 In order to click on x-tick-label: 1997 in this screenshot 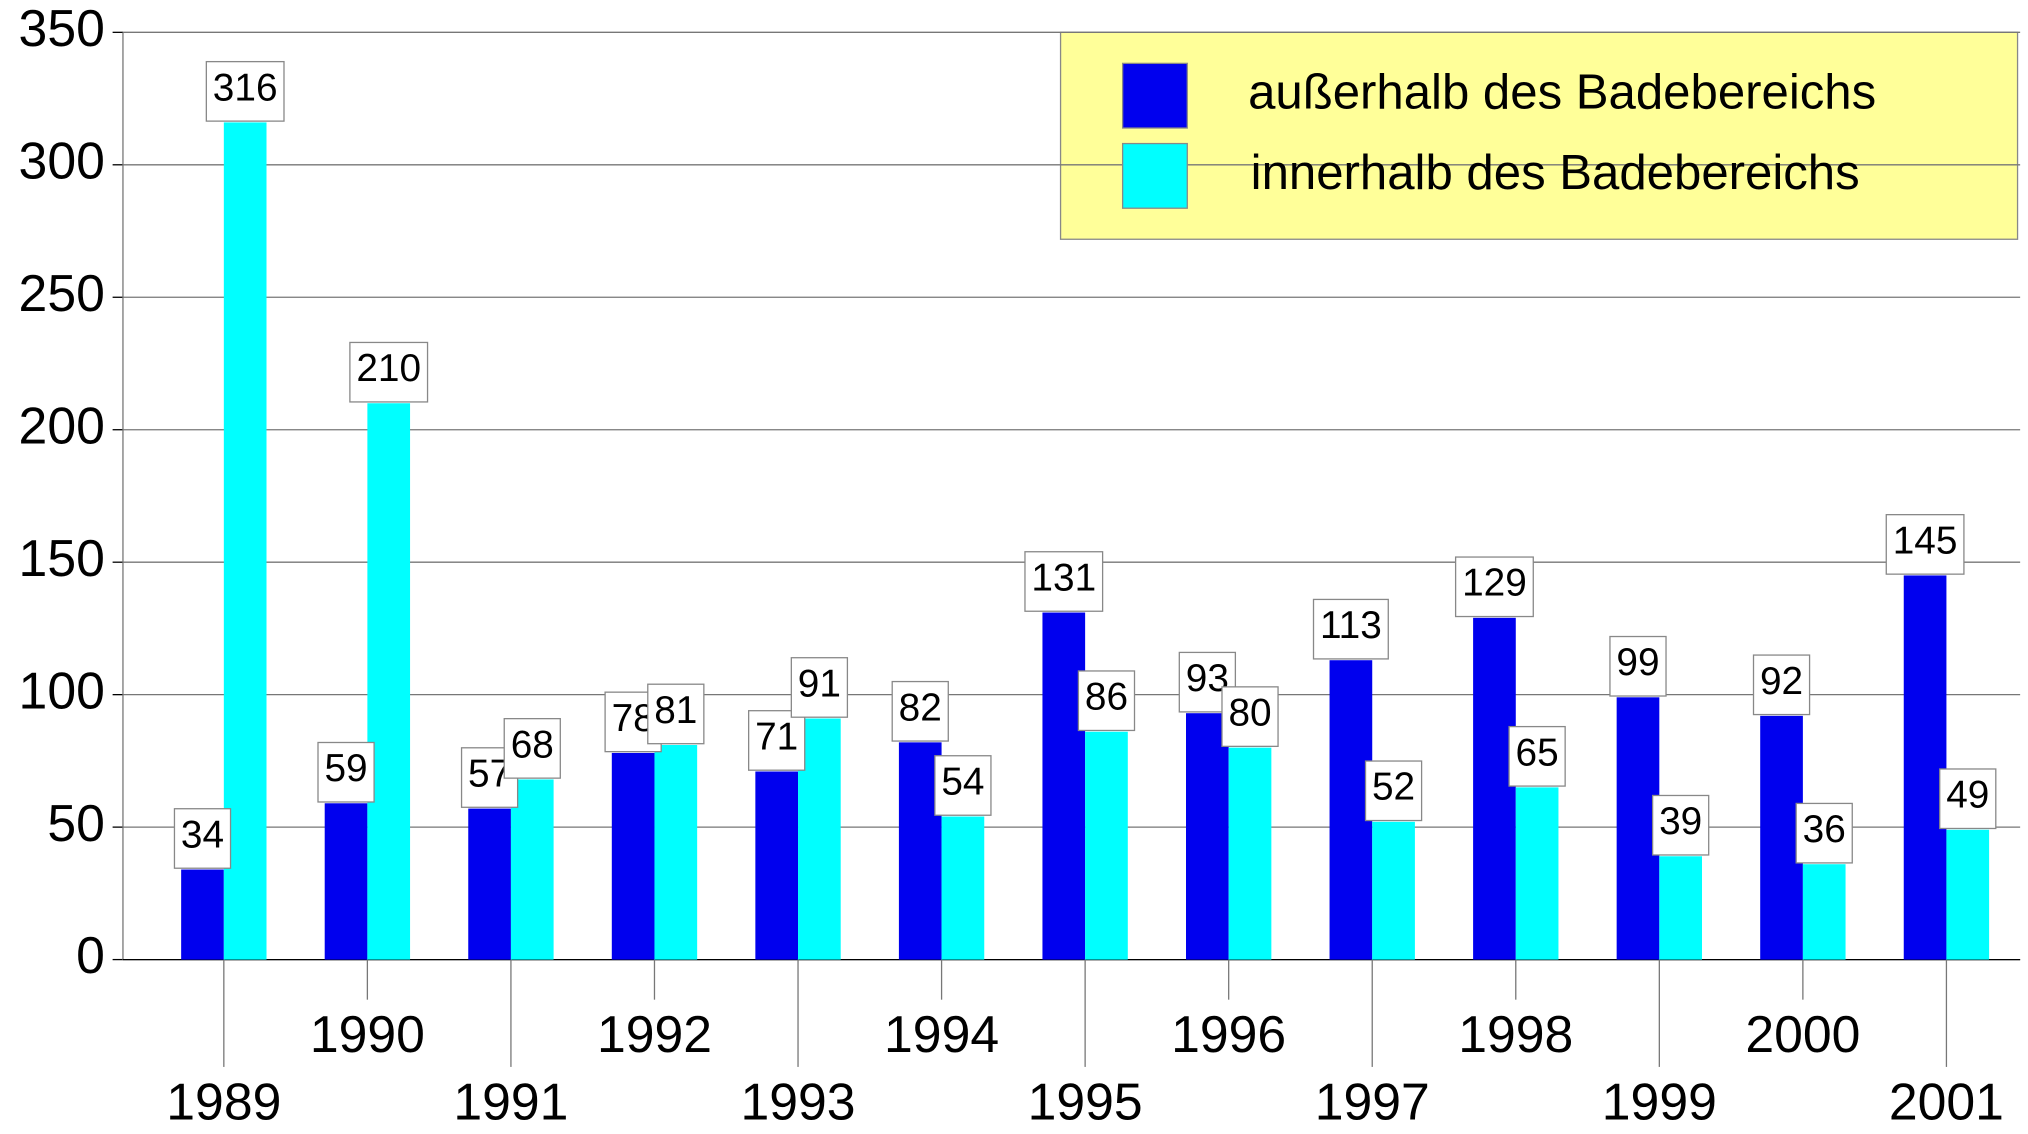, I will do `click(1372, 1100)`.